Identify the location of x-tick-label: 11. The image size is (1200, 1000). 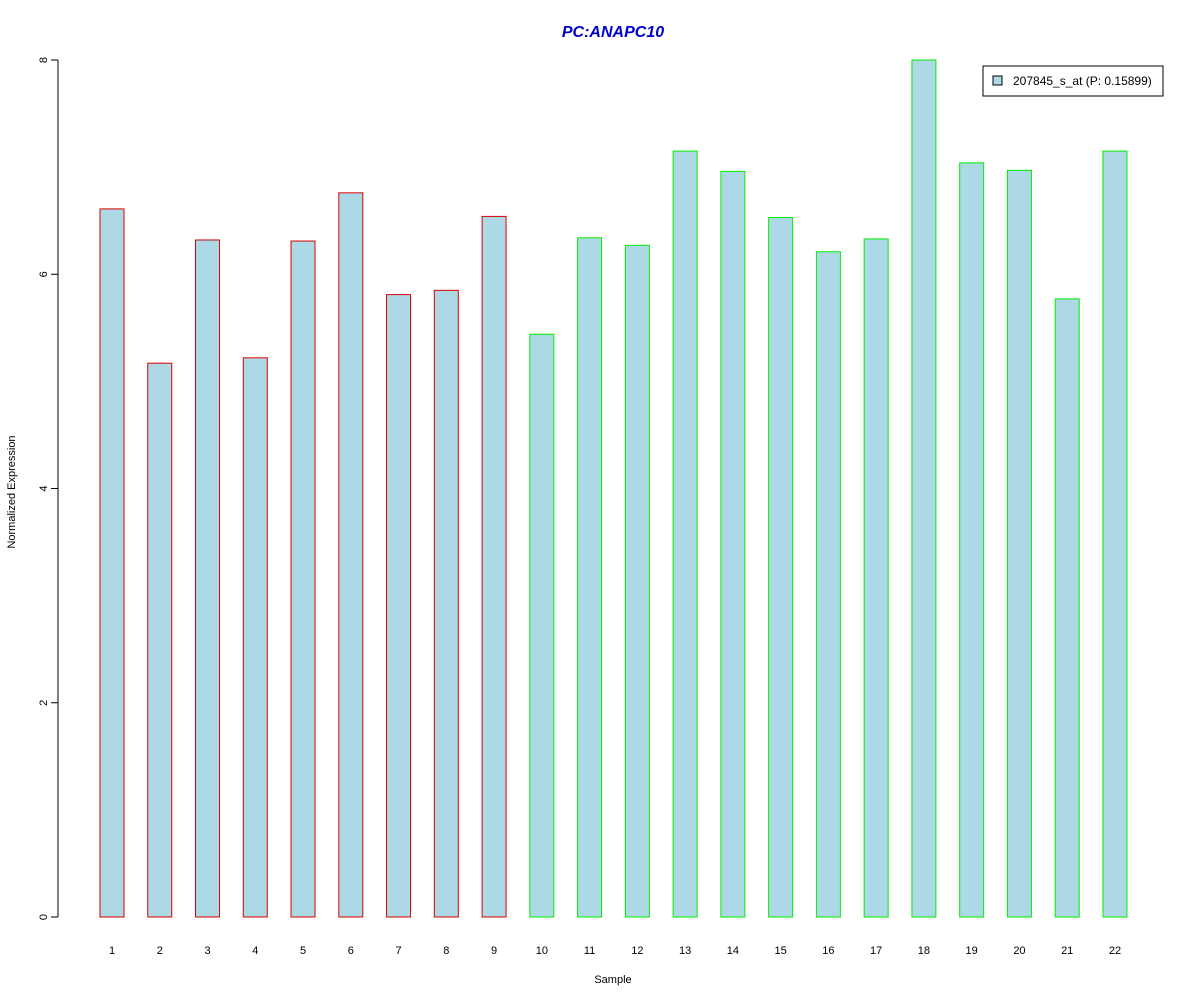
(589, 951).